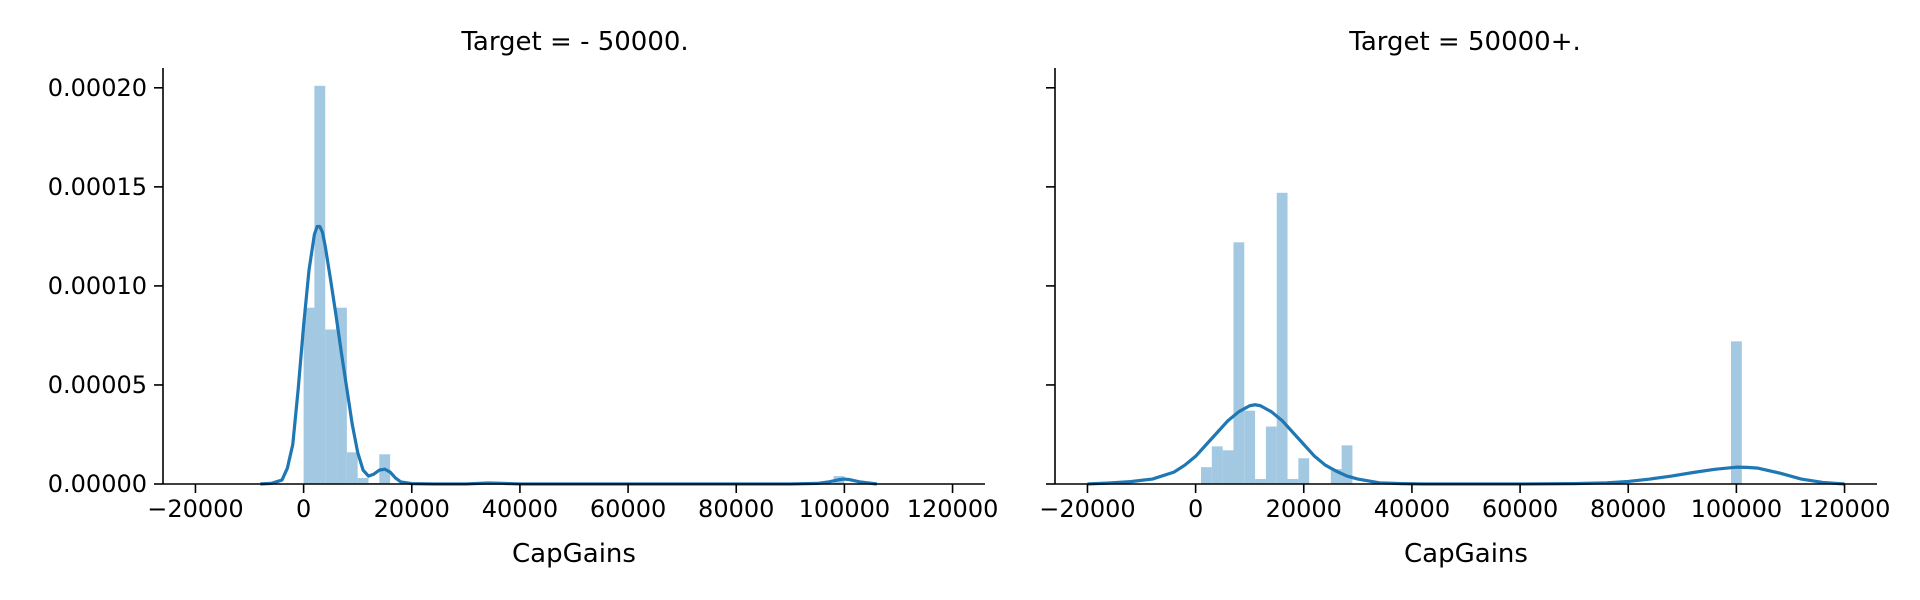  I want to click on panel-title: Target = - 50000., so click(574, 42).